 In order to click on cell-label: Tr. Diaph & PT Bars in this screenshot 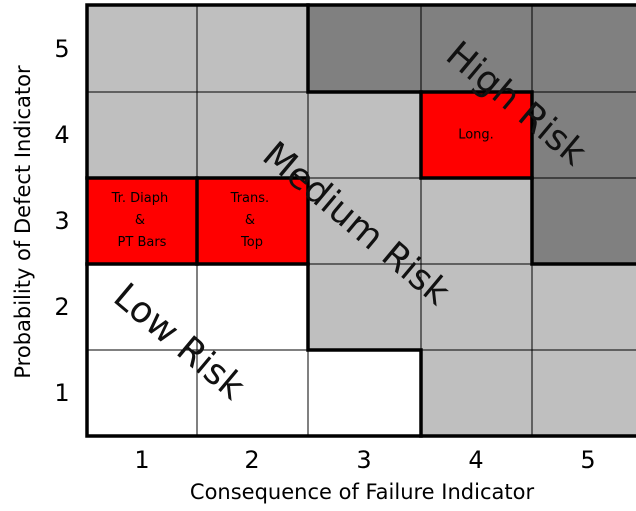, I will do `click(142, 220)`.